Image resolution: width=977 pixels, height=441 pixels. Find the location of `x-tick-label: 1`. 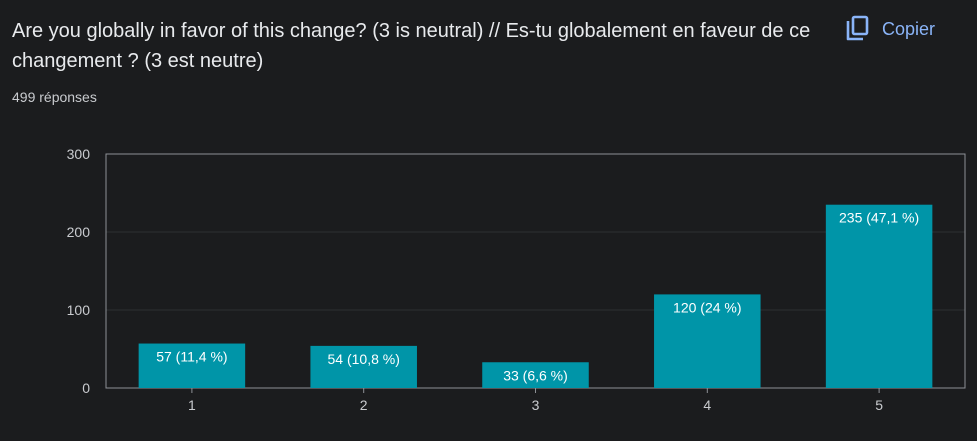

x-tick-label: 1 is located at coordinates (192, 405).